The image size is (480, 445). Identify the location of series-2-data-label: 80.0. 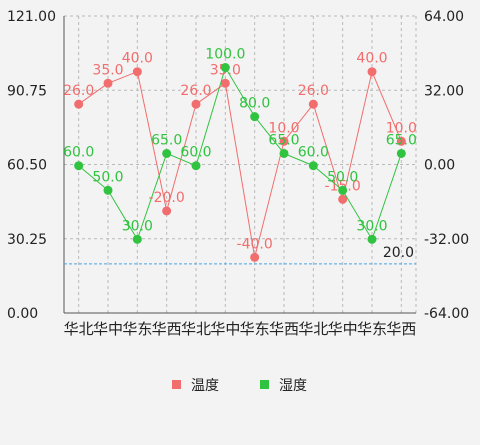
(254, 104).